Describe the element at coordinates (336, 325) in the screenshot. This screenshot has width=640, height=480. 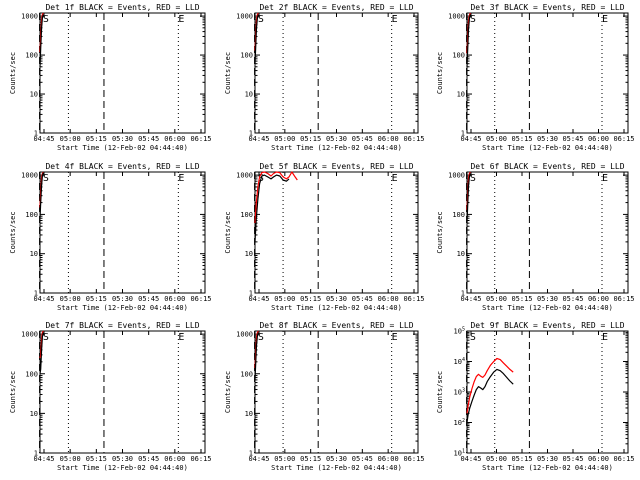
I see `panel-title: Det 8f BLACK = Events, RED = LLD` at that location.